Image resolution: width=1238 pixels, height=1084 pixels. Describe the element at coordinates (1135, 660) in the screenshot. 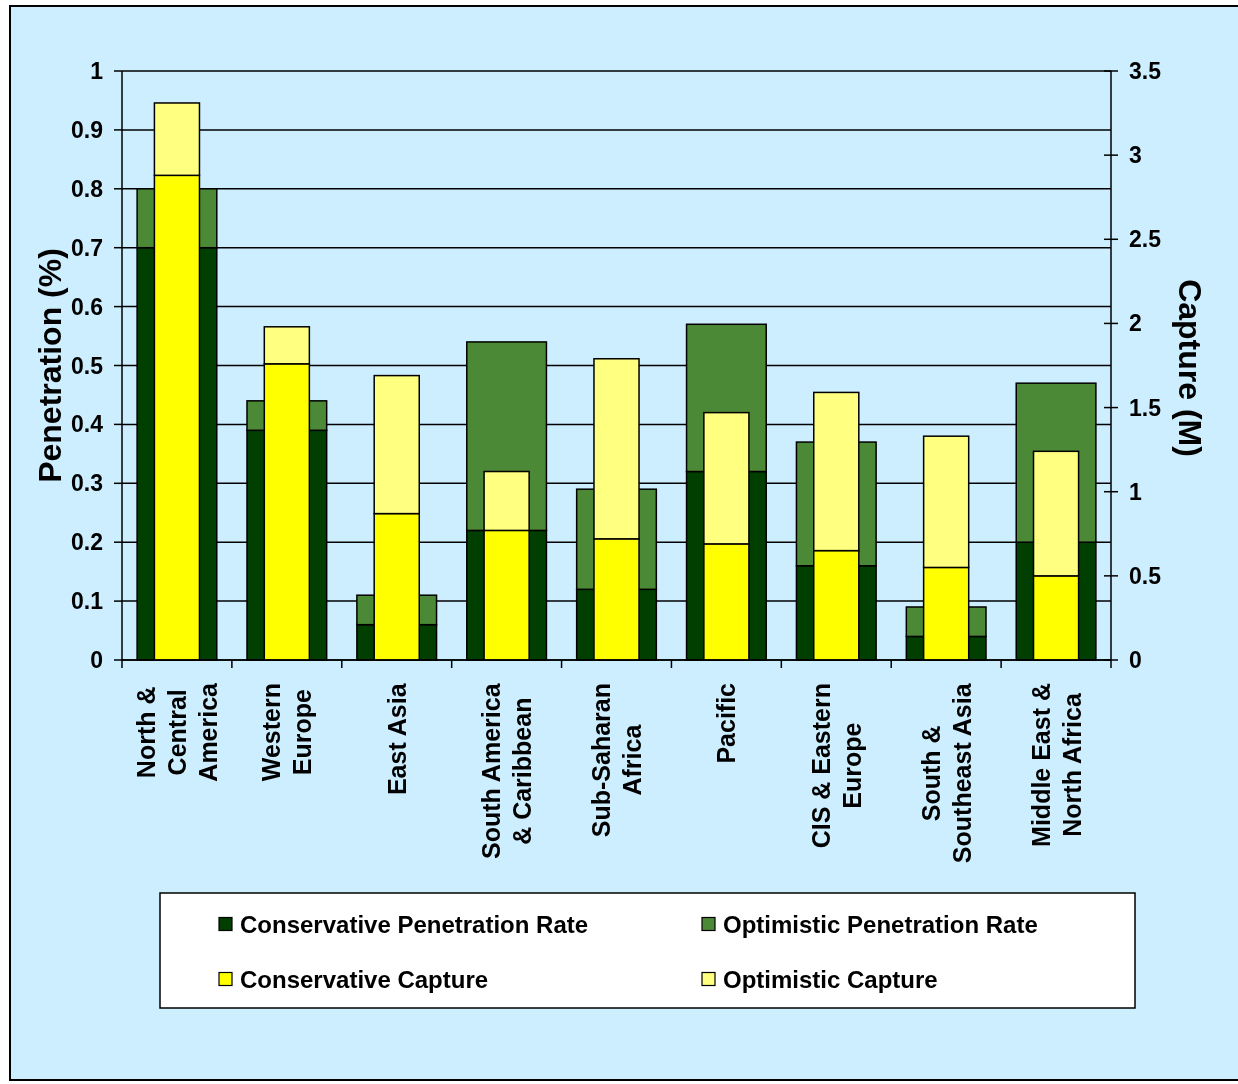

I see `y2-tick-label: 0` at that location.